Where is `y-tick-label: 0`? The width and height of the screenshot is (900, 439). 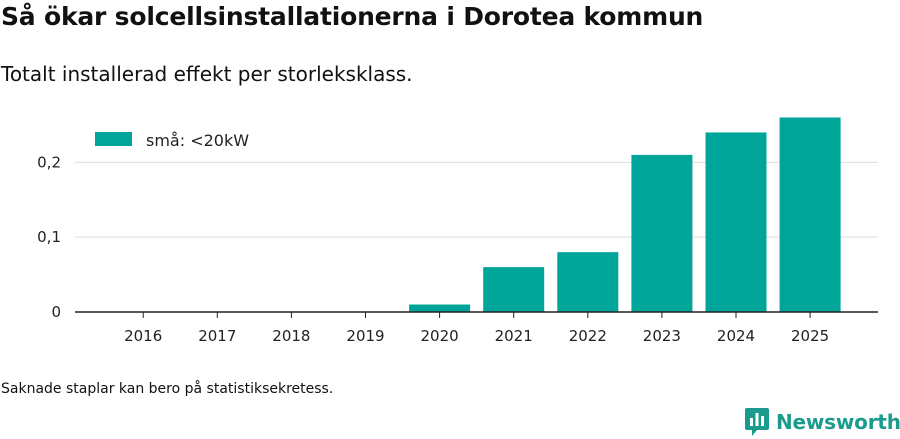 y-tick-label: 0 is located at coordinates (56, 312).